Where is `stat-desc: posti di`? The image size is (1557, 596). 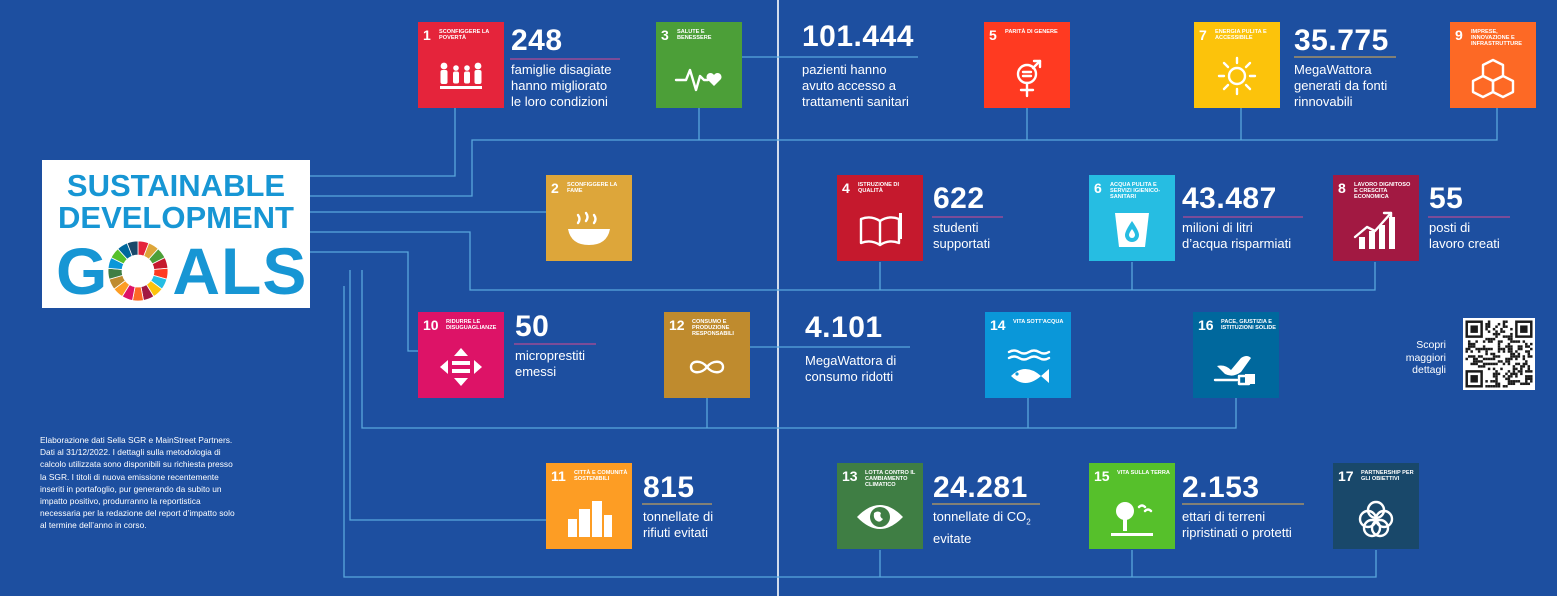 stat-desc: posti di is located at coordinates (1450, 227).